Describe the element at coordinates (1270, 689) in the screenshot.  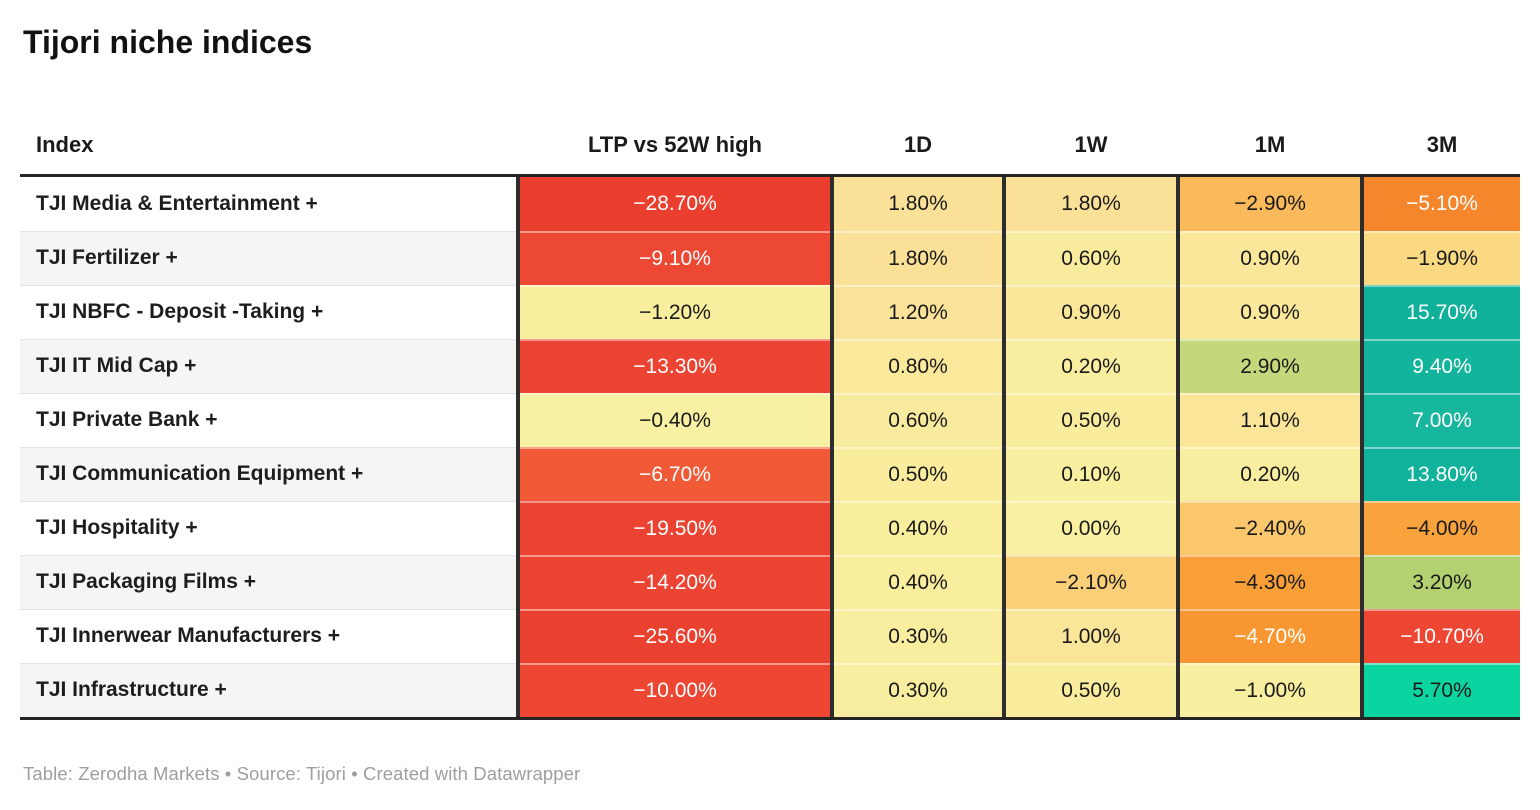
I see `value-cell: −1.00%` at that location.